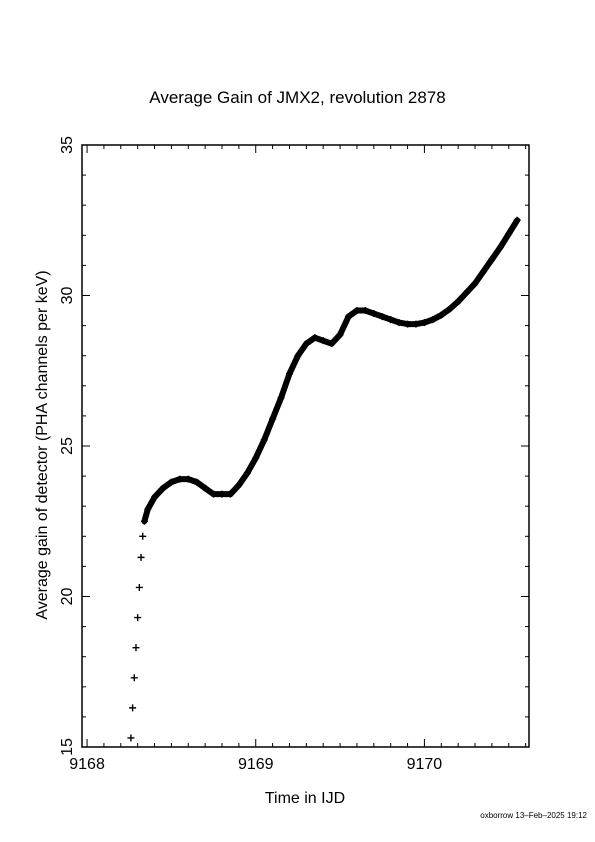 The height and width of the screenshot is (842, 595). Describe the element at coordinates (67, 747) in the screenshot. I see `y-tick-label: 15` at that location.